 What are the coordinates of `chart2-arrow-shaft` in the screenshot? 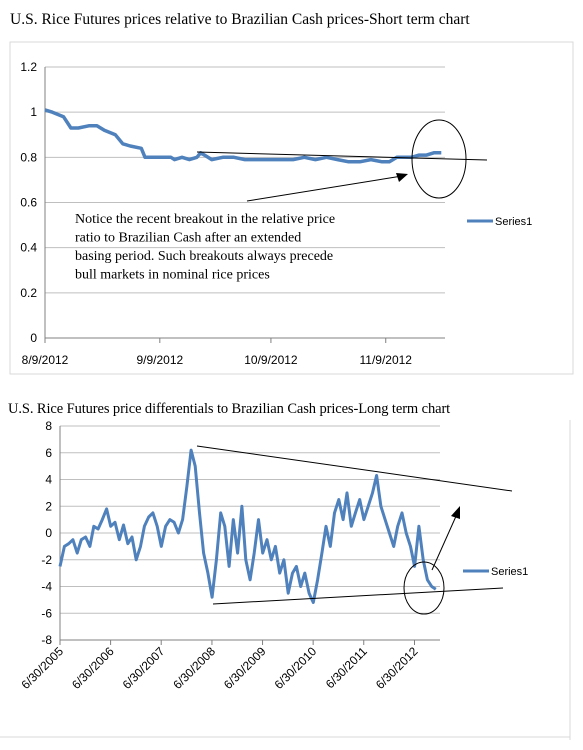 It's located at (444, 542).